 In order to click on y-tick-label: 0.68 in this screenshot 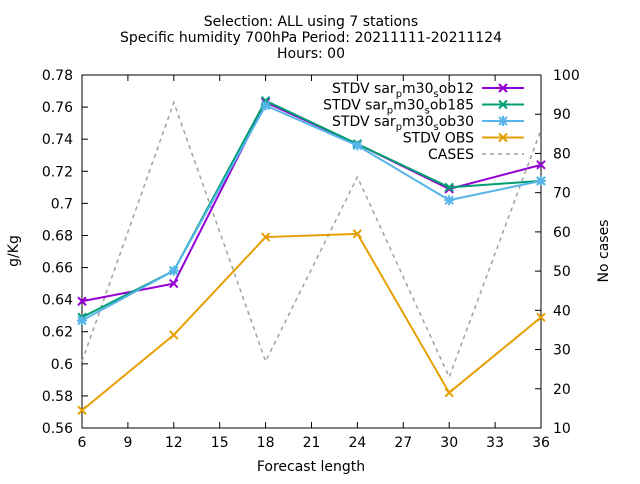, I will do `click(57, 236)`.